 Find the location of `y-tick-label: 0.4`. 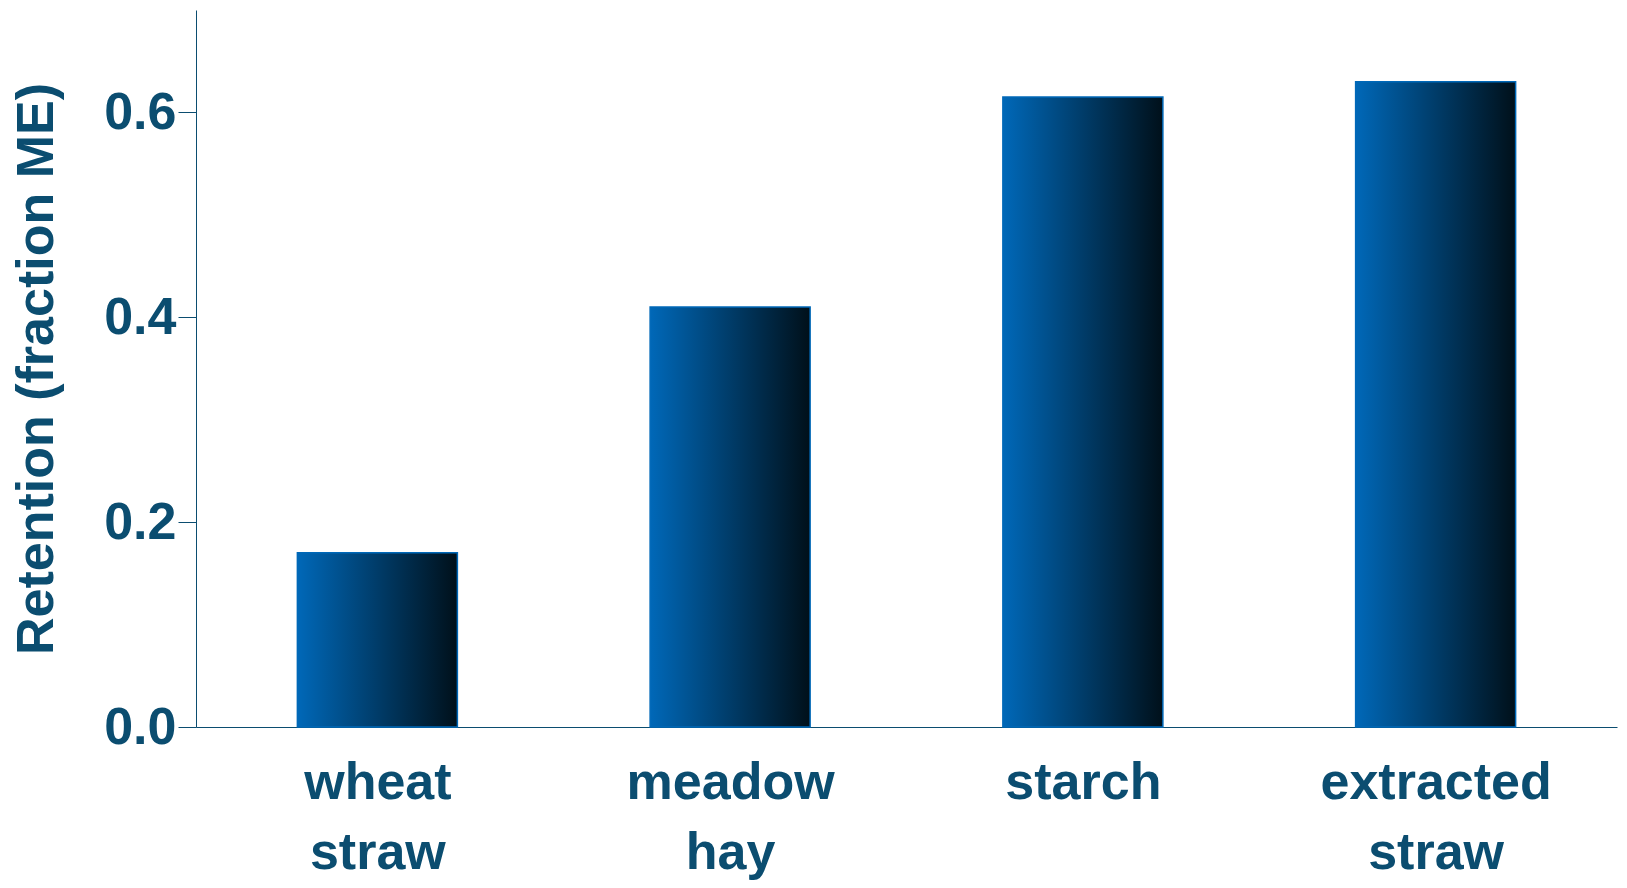

y-tick-label: 0.4 is located at coordinates (140, 315).